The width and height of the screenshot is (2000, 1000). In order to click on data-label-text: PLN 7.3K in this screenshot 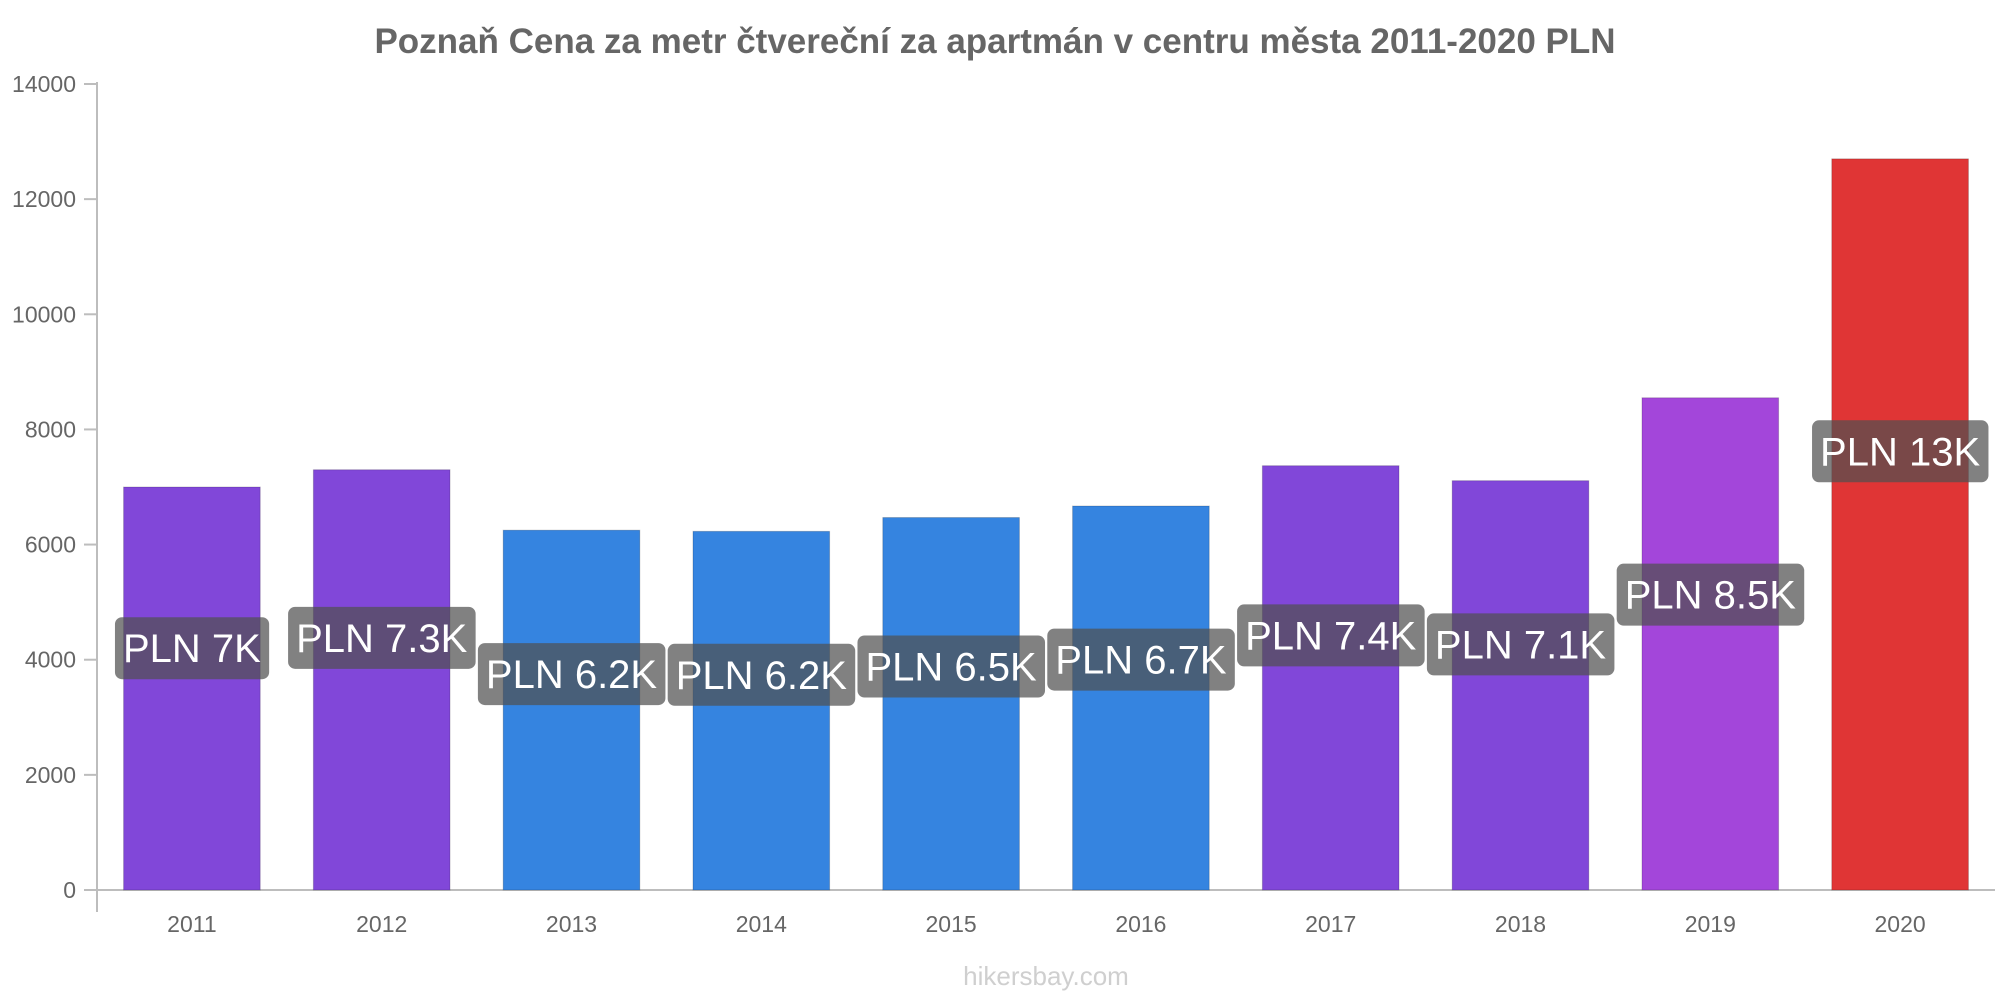, I will do `click(382, 639)`.